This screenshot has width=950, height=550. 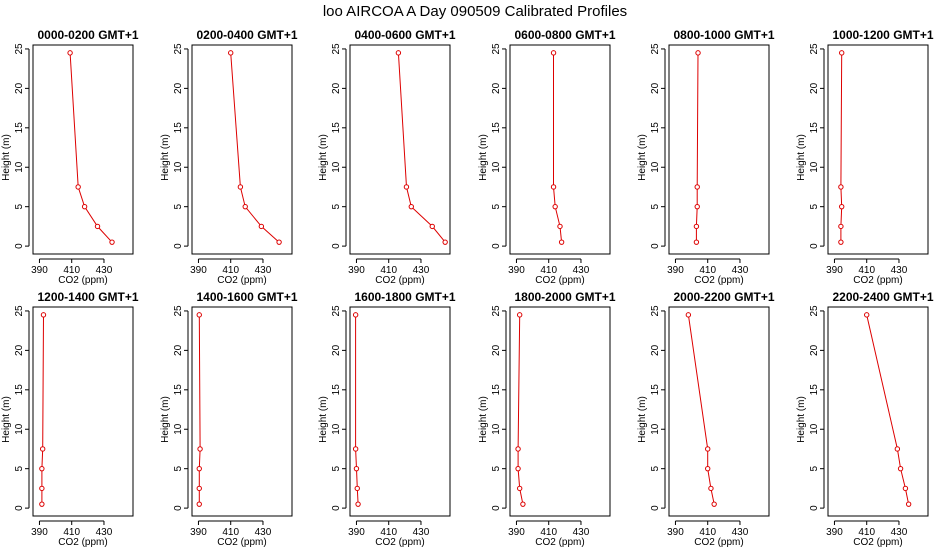 I want to click on panel-title: 1600-1800 GMT+1, so click(x=404, y=297).